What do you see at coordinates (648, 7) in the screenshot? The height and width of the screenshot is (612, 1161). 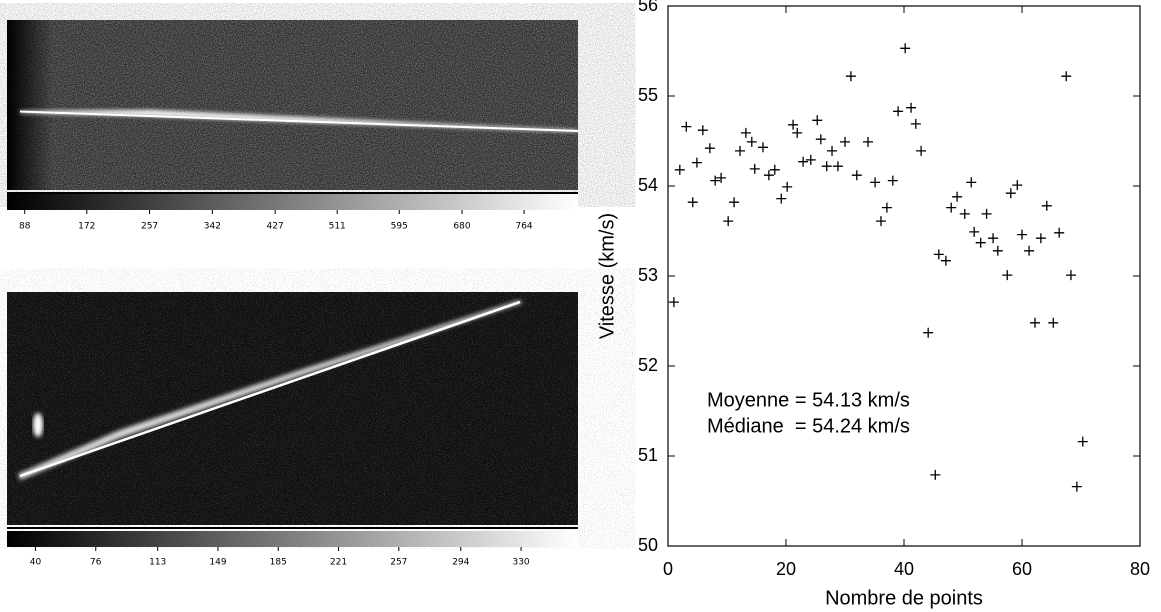 I see `y-tick-label: 56` at bounding box center [648, 7].